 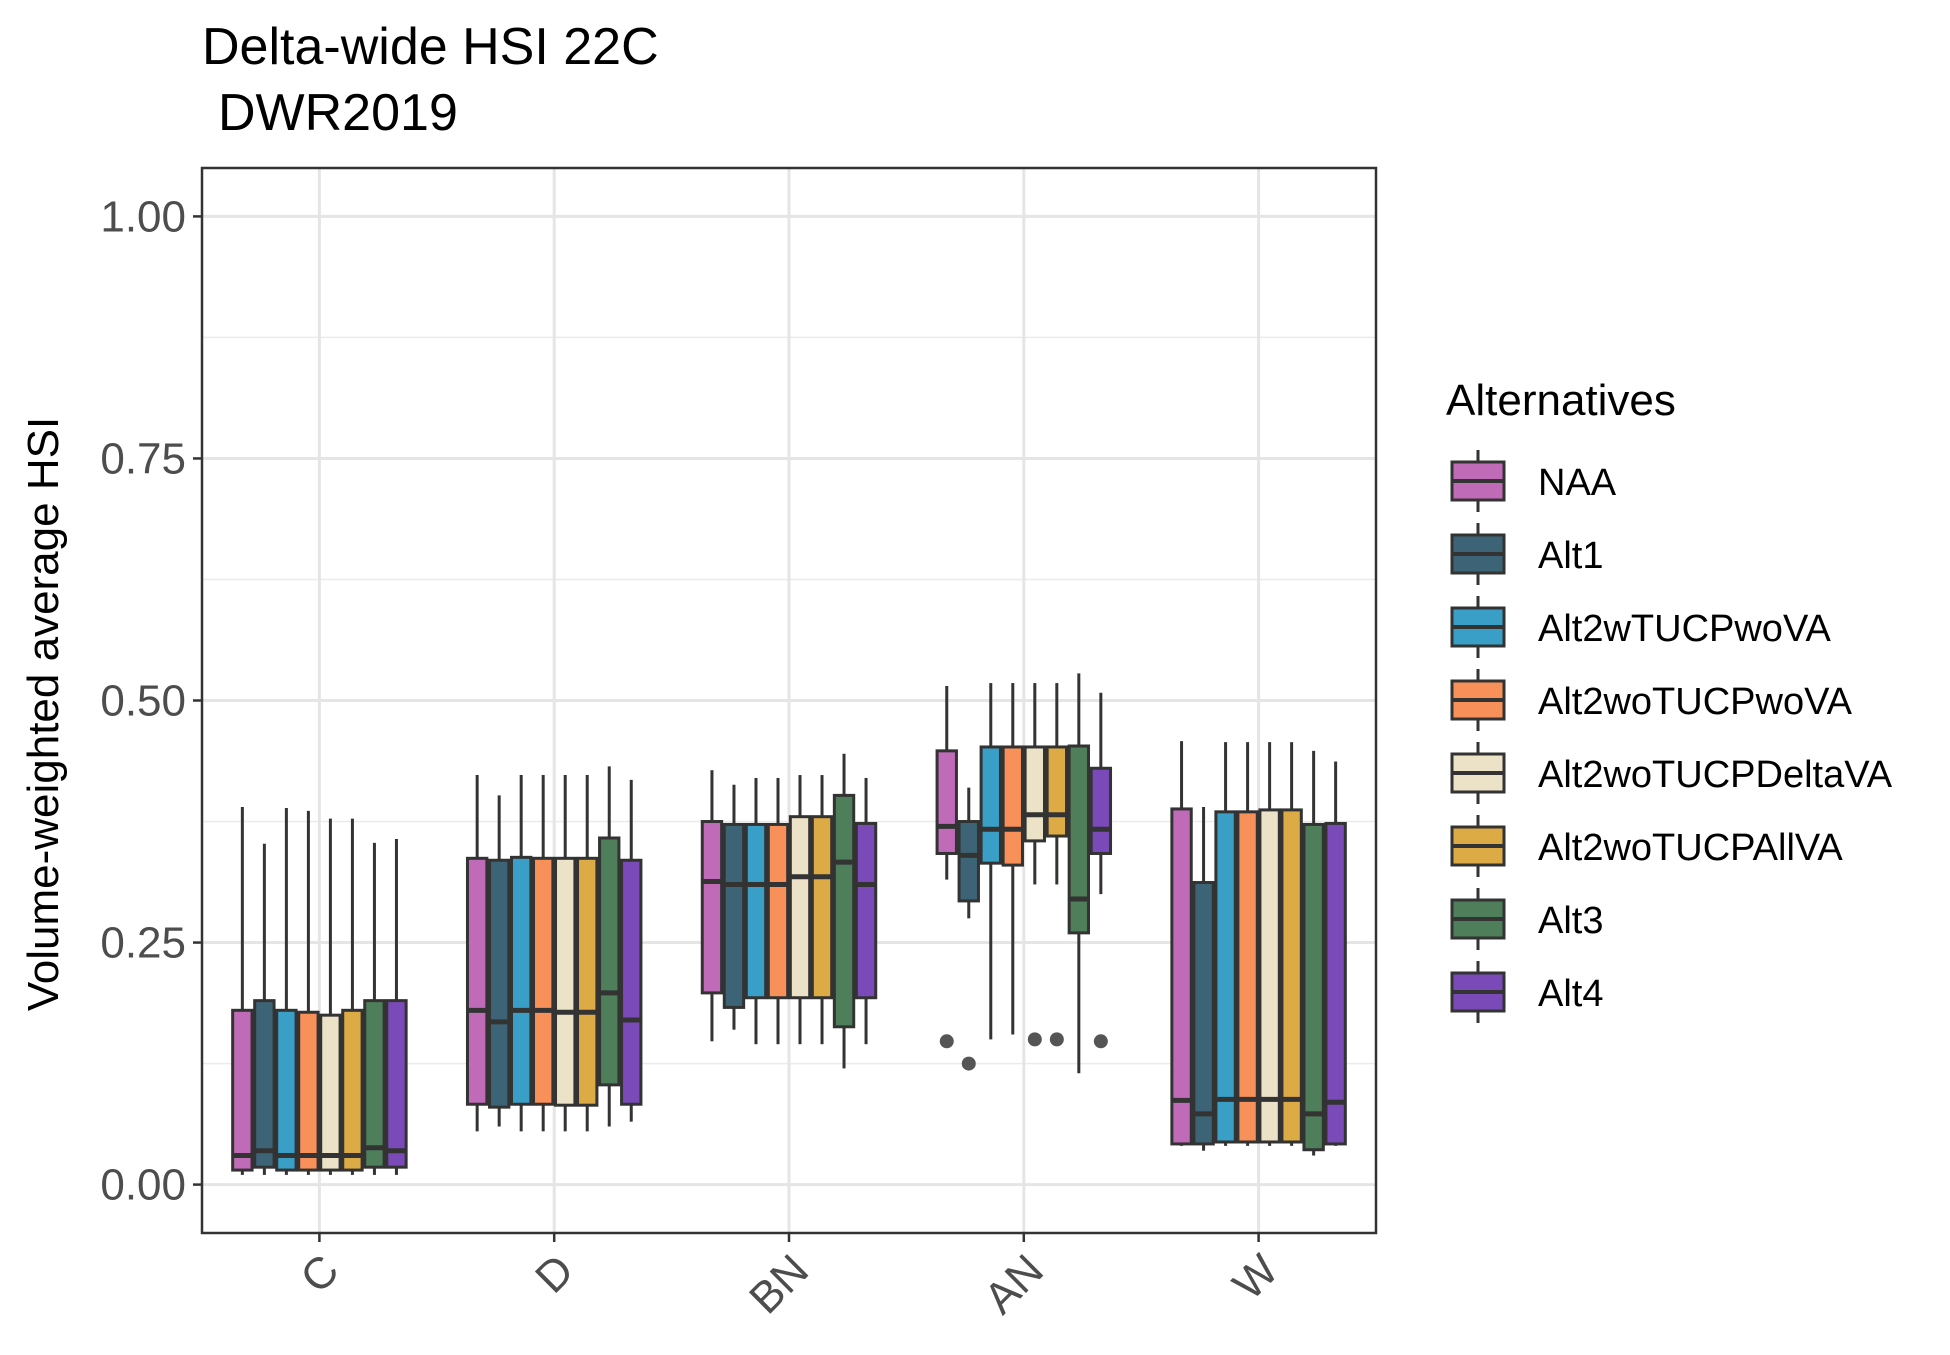 I want to click on box-NAA-W, so click(x=1181, y=943).